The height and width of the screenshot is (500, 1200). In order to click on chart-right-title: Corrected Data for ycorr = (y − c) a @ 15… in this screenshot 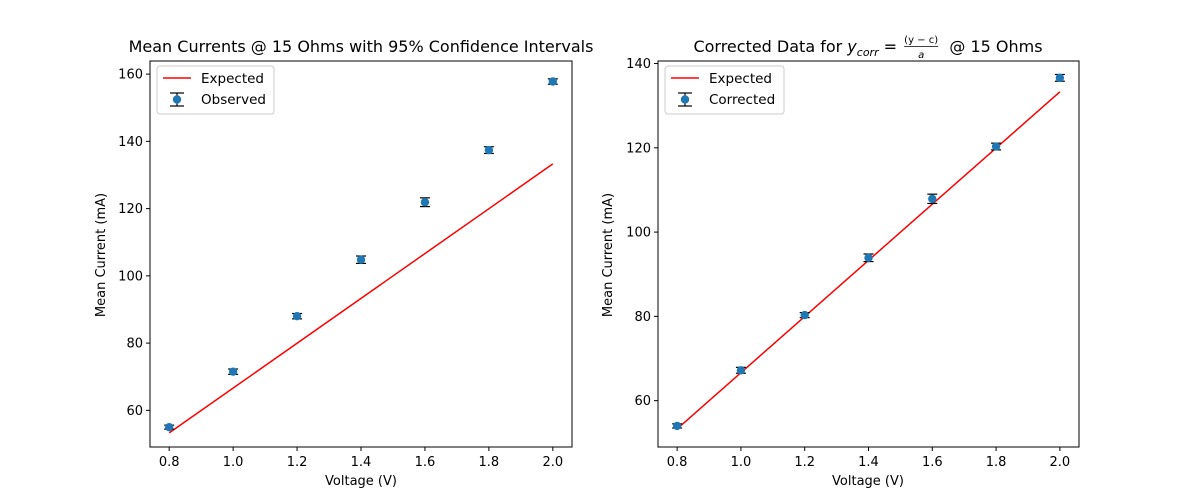, I will do `click(867, 48)`.